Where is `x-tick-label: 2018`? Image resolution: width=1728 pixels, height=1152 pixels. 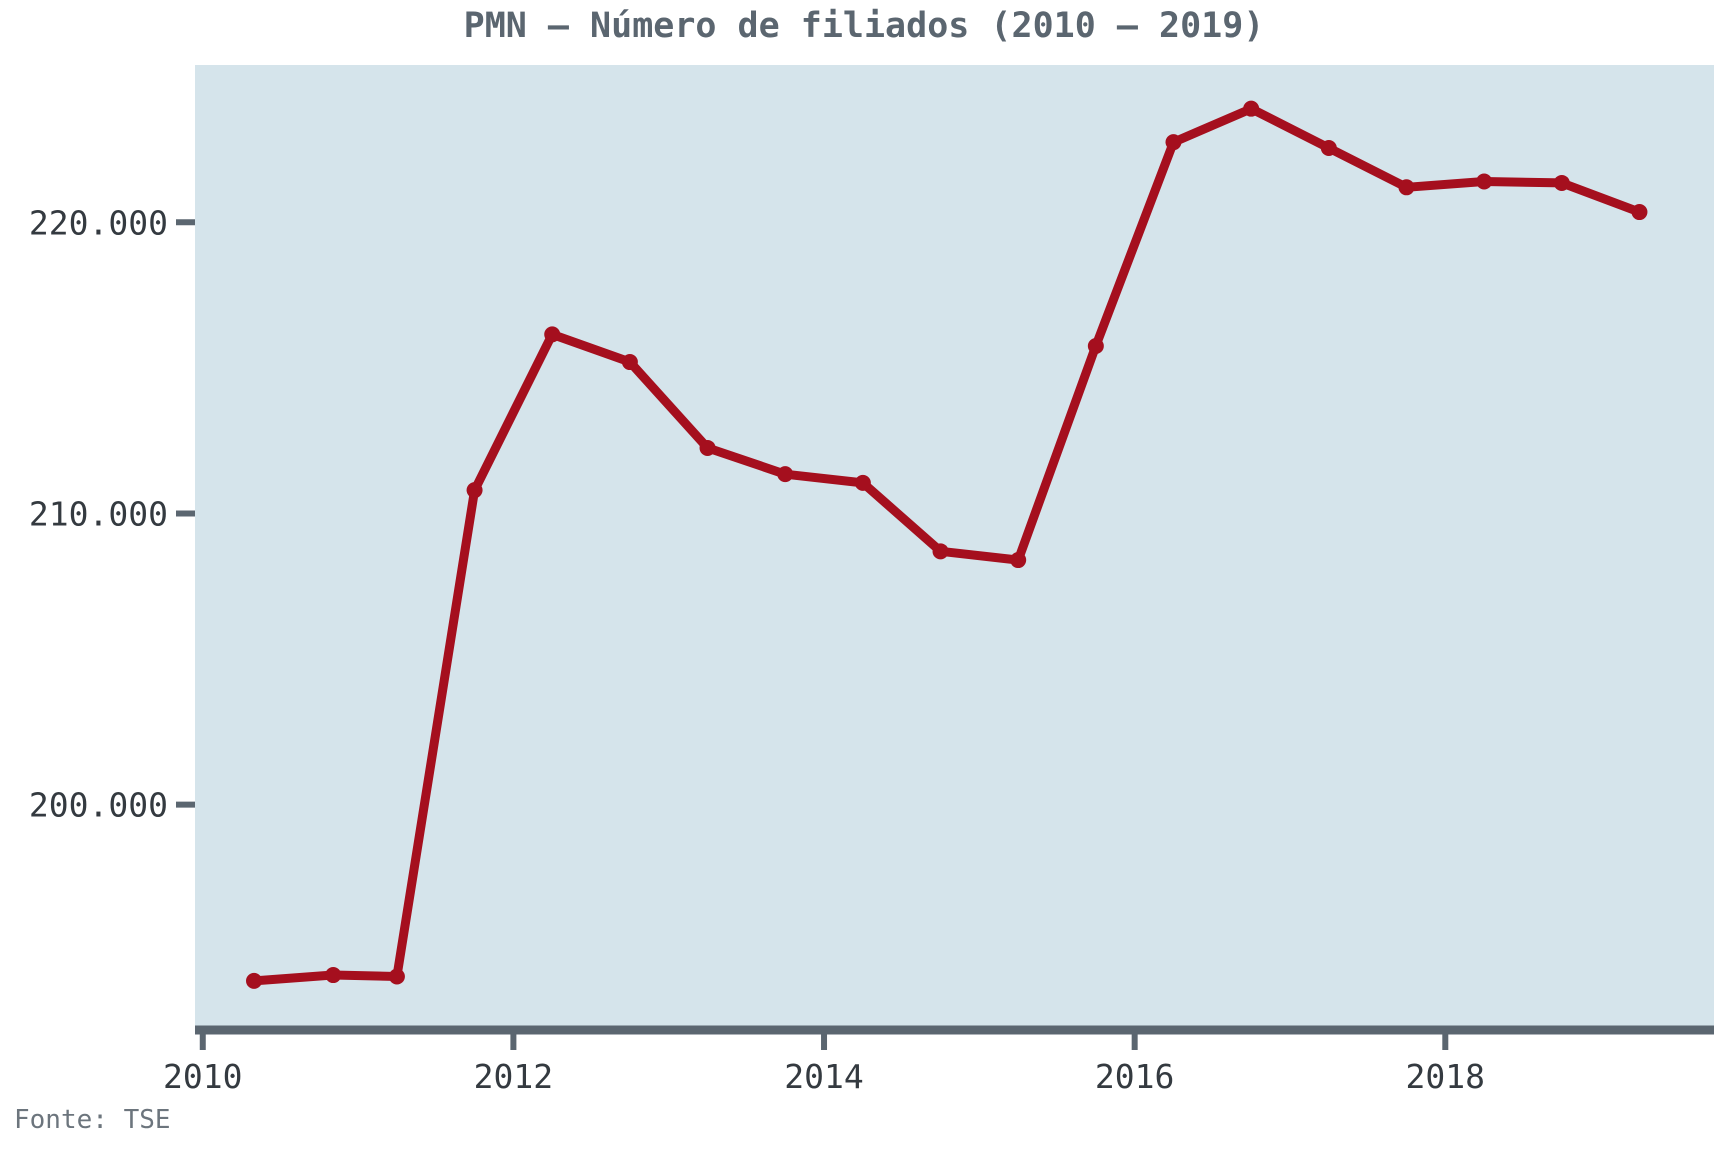 x-tick-label: 2018 is located at coordinates (1445, 1076).